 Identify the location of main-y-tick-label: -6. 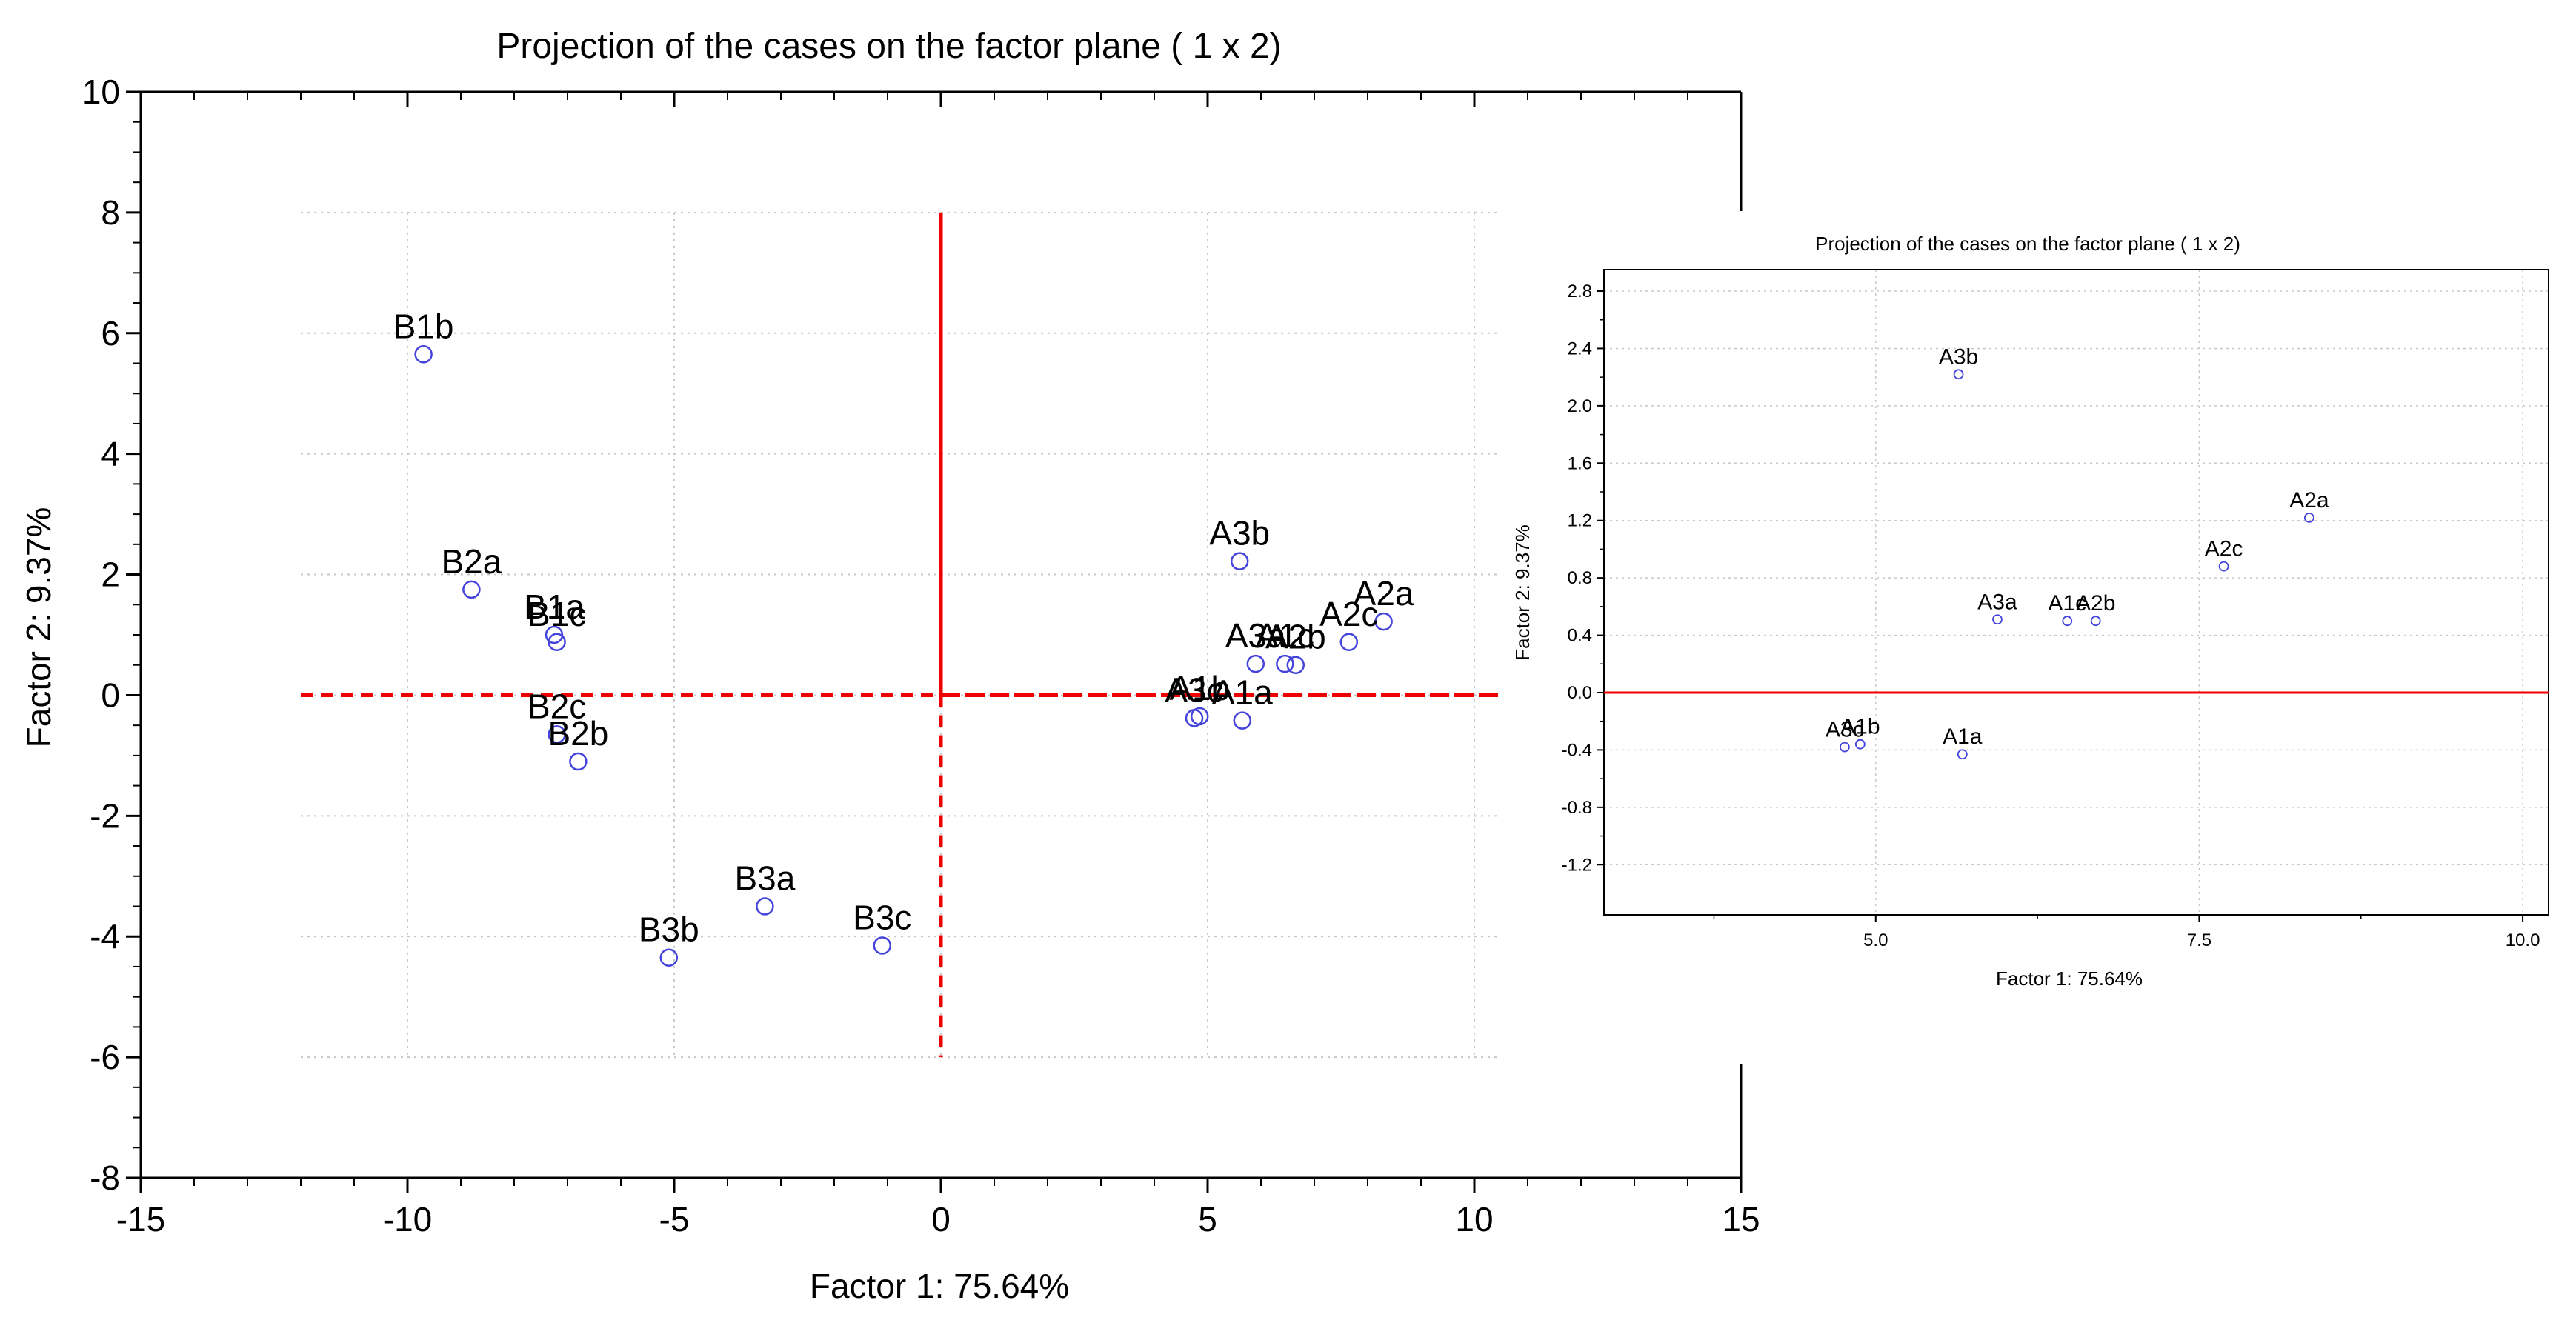
(105, 1057).